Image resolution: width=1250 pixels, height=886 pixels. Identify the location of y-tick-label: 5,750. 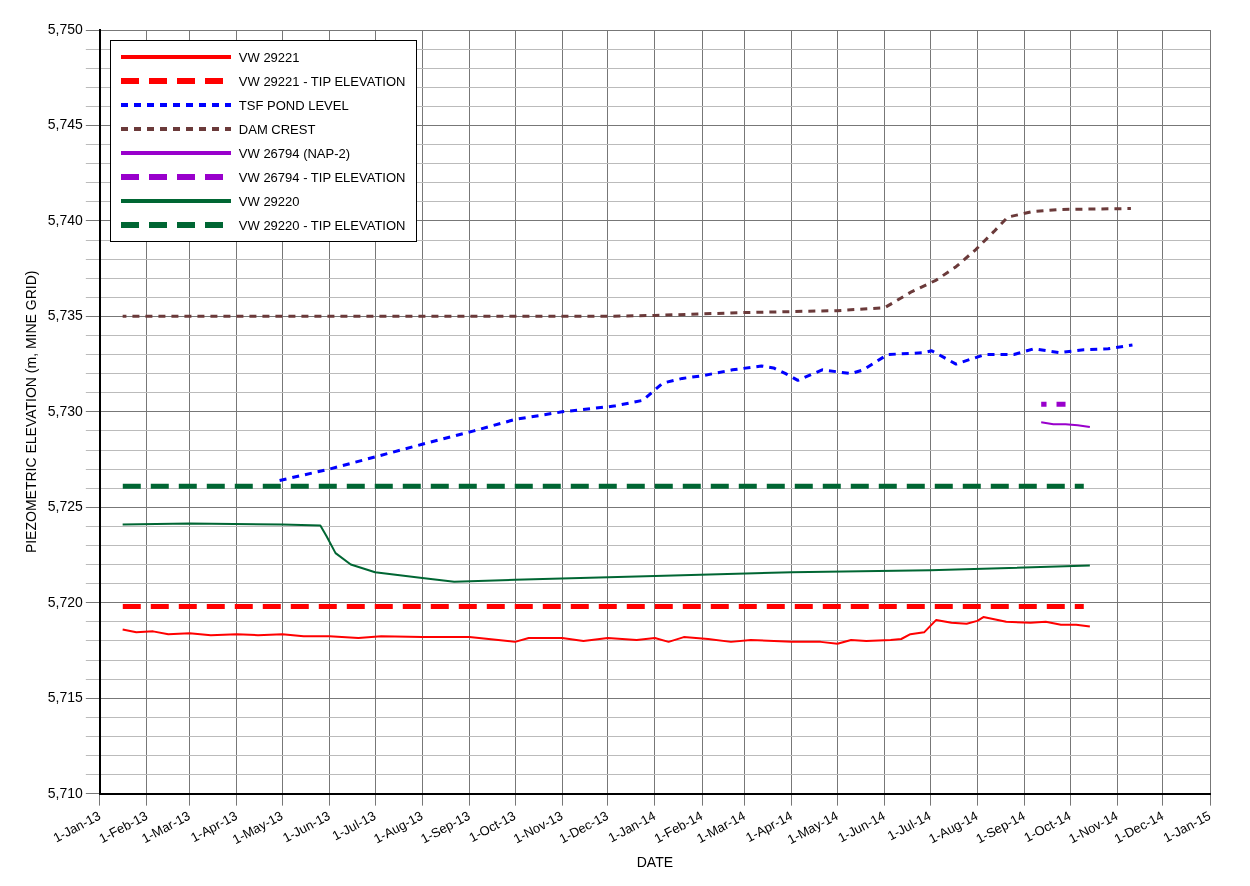
(65, 28).